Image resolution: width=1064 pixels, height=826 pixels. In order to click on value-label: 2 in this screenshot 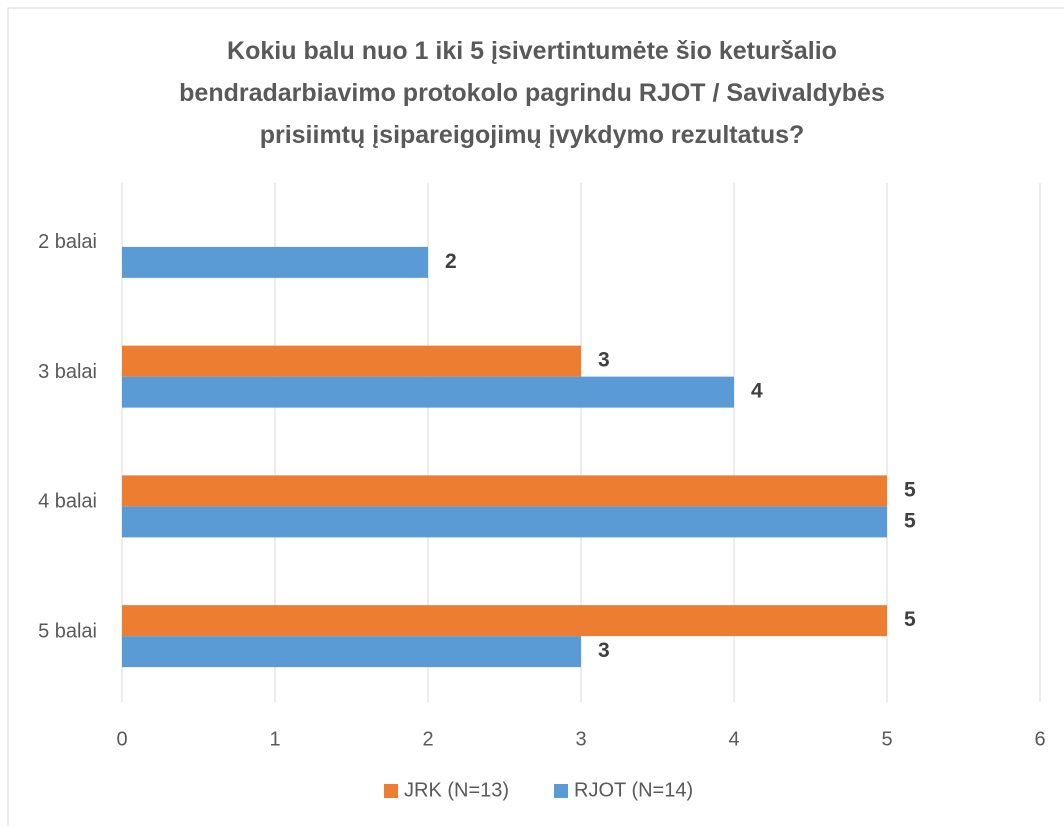, I will do `click(451, 261)`.